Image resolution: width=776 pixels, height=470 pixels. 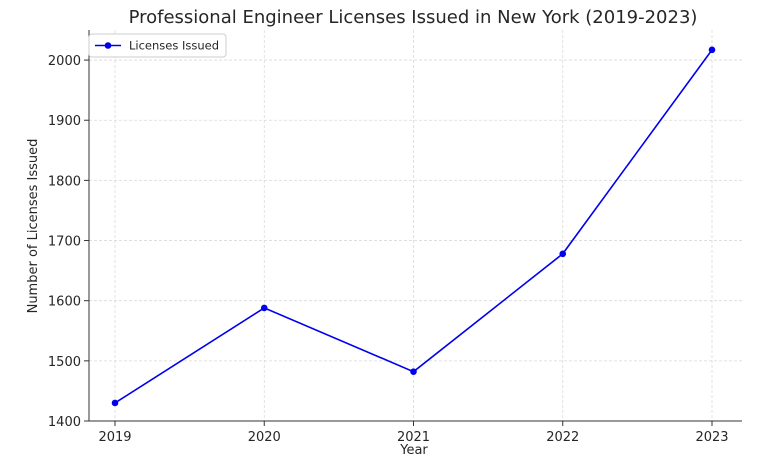 I want to click on y-tick-label: 1500, so click(x=64, y=362).